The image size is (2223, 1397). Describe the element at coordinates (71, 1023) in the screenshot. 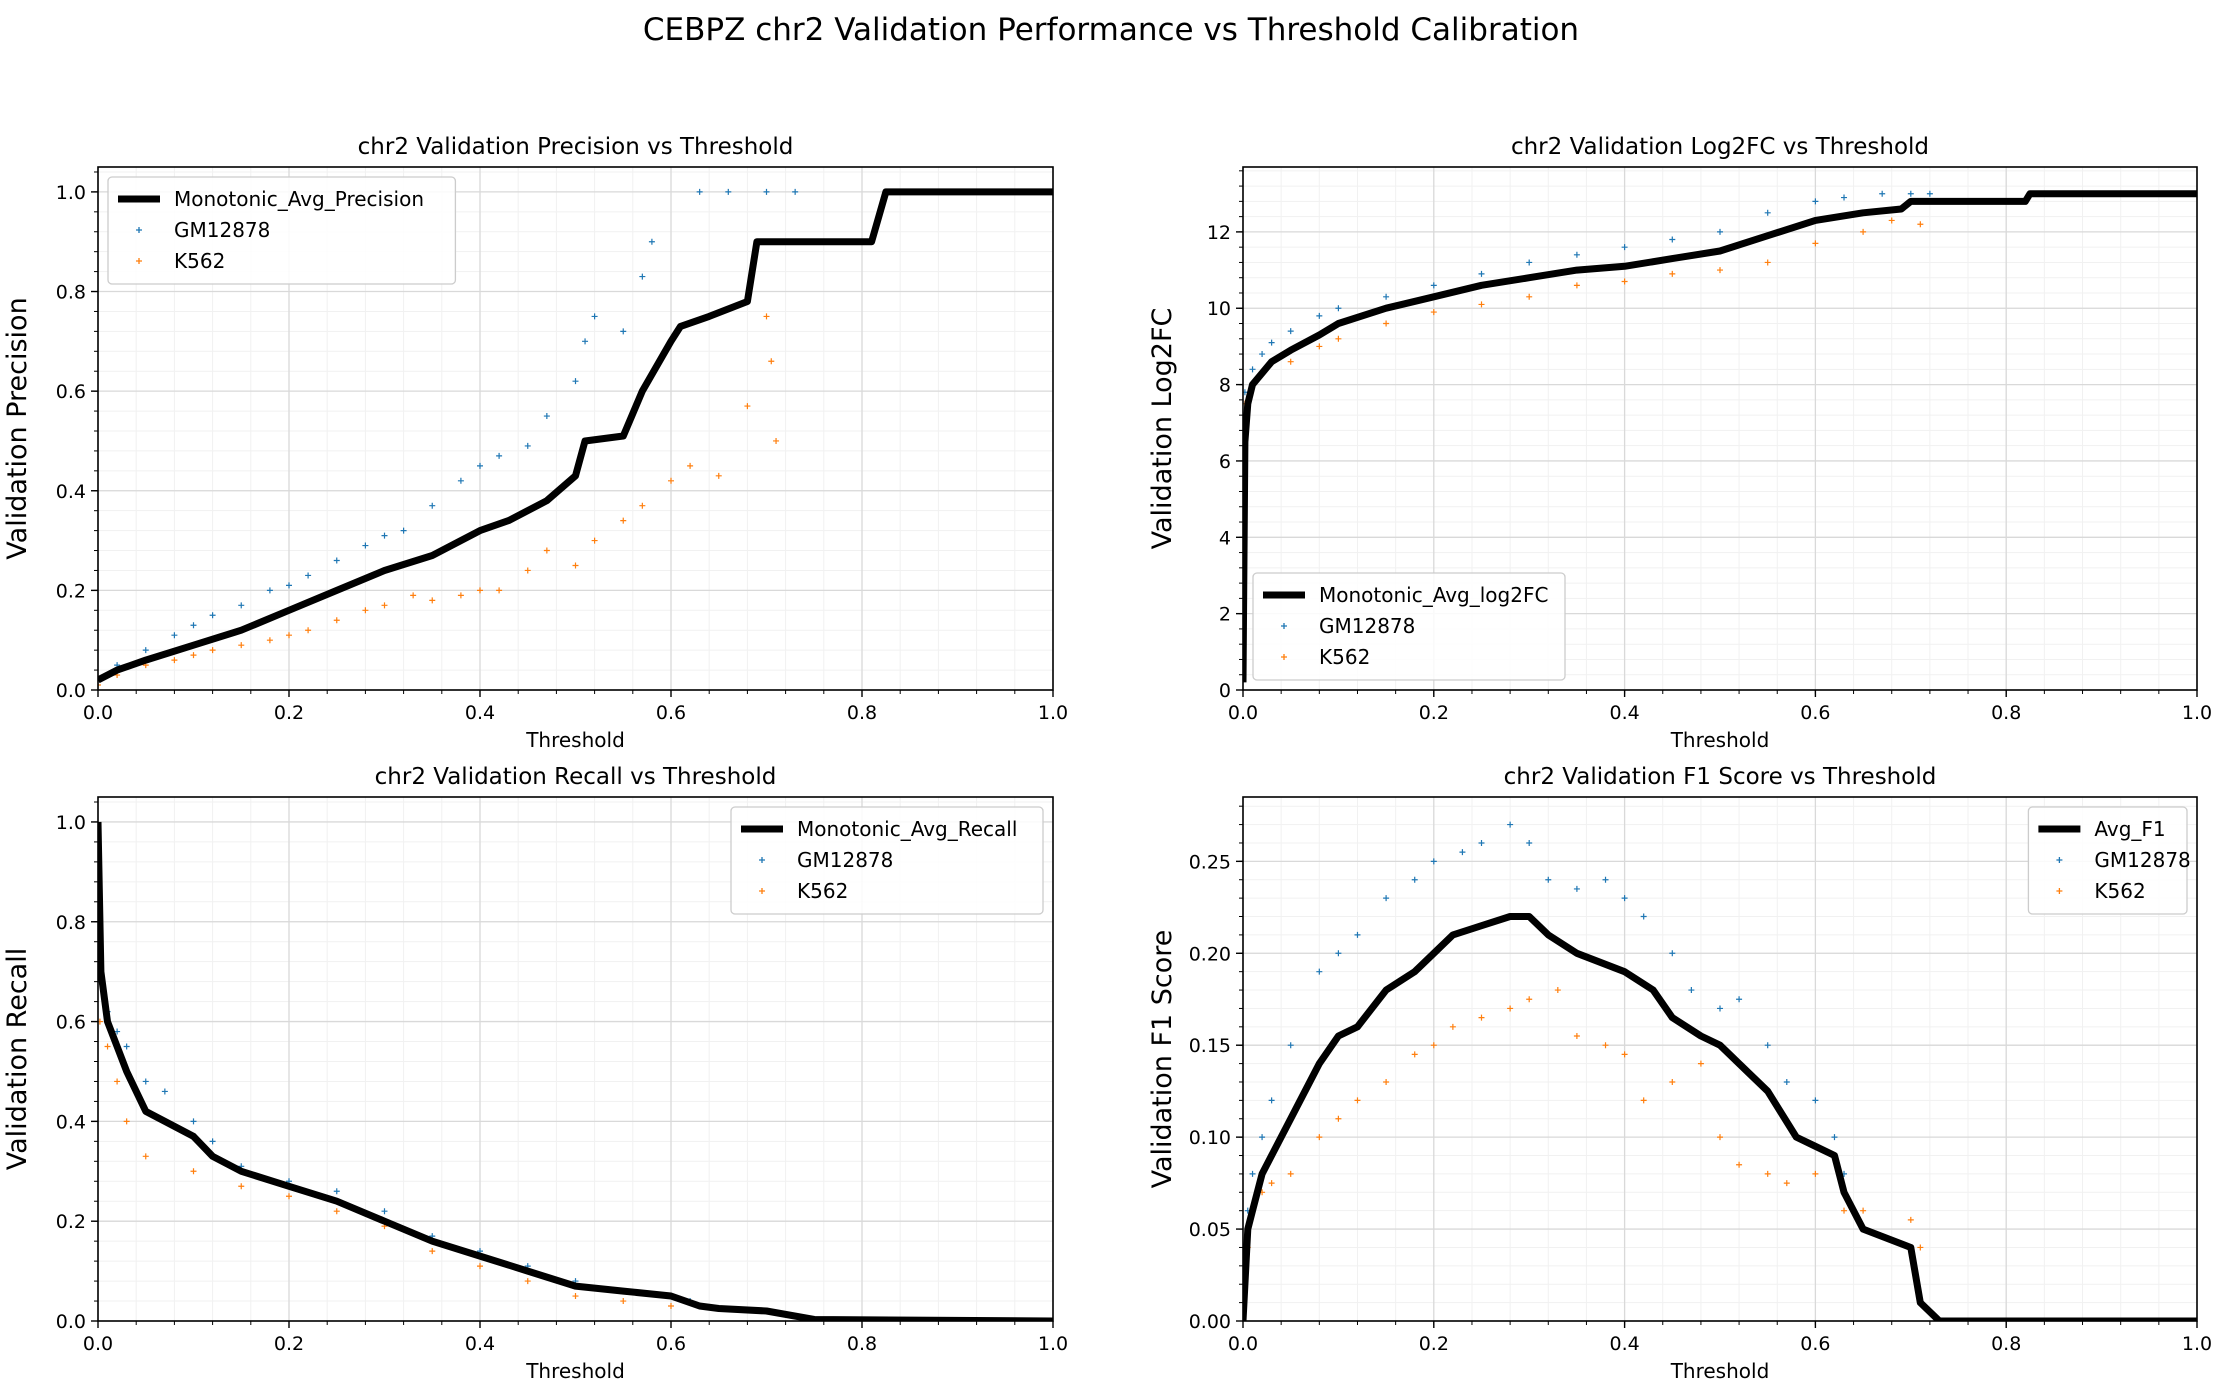

I see `recall-y-tick-label: 0.6` at that location.